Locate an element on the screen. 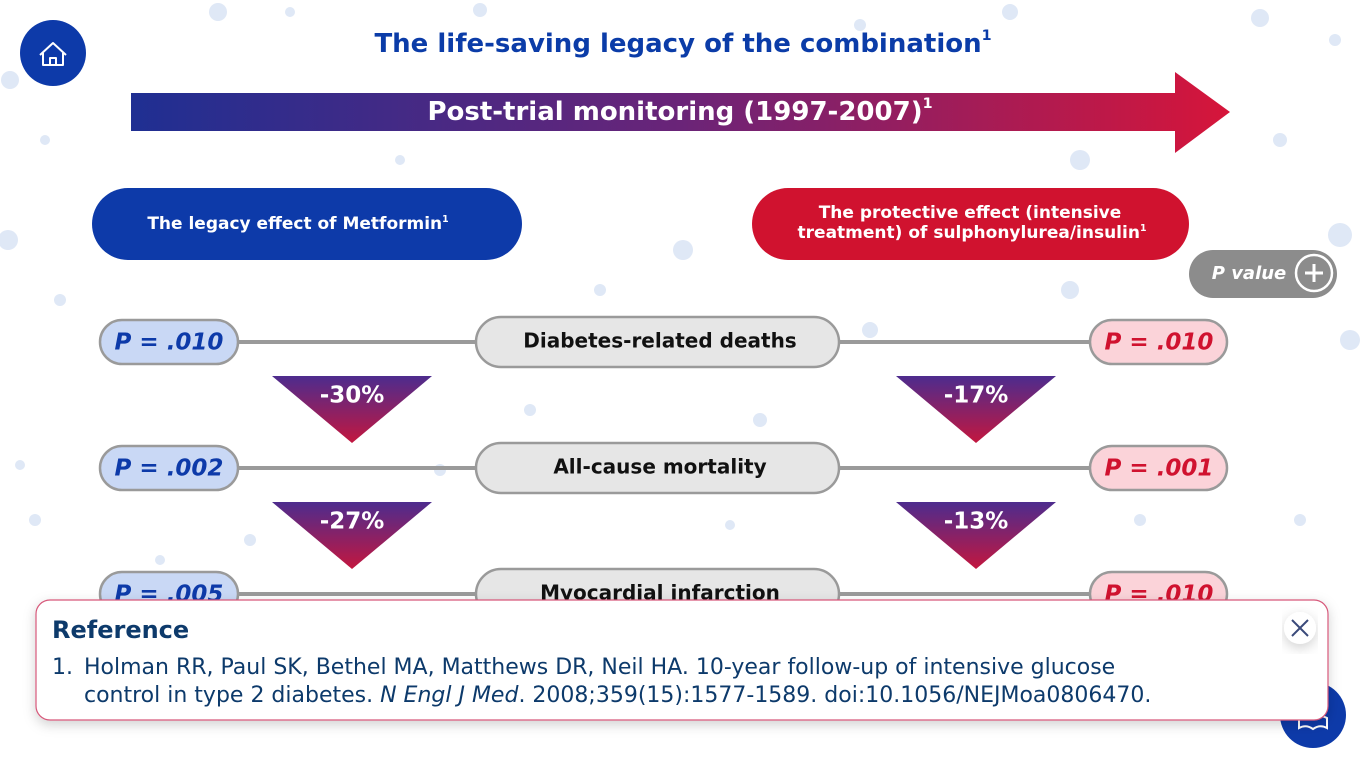 Image resolution: width=1366 pixels, height=768 pixels. row-label: All-cause mortality is located at coordinates (659, 467).